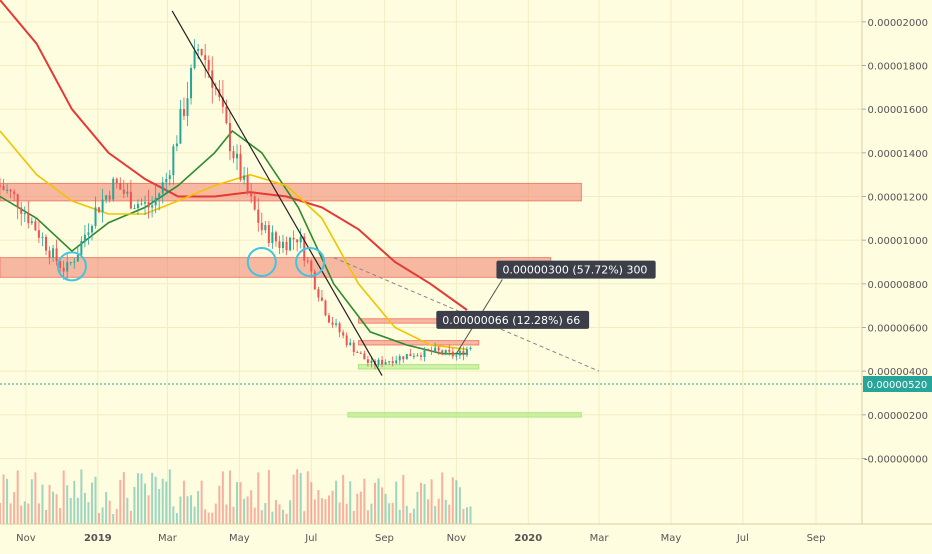 The width and height of the screenshot is (932, 554). I want to click on x-tick-label: Jul, so click(310, 538).